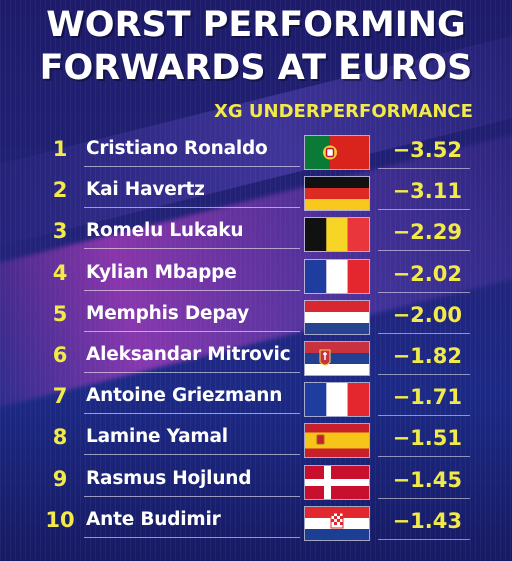  What do you see at coordinates (427, 273) in the screenshot?
I see `xg-underperformance-value: −2.02` at bounding box center [427, 273].